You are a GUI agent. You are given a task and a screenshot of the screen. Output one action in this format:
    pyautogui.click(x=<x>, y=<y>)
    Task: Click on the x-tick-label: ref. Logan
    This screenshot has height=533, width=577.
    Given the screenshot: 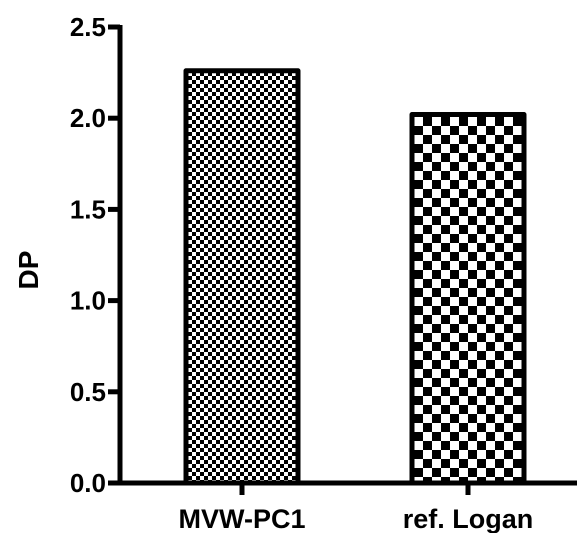 What is the action you would take?
    pyautogui.click(x=468, y=518)
    